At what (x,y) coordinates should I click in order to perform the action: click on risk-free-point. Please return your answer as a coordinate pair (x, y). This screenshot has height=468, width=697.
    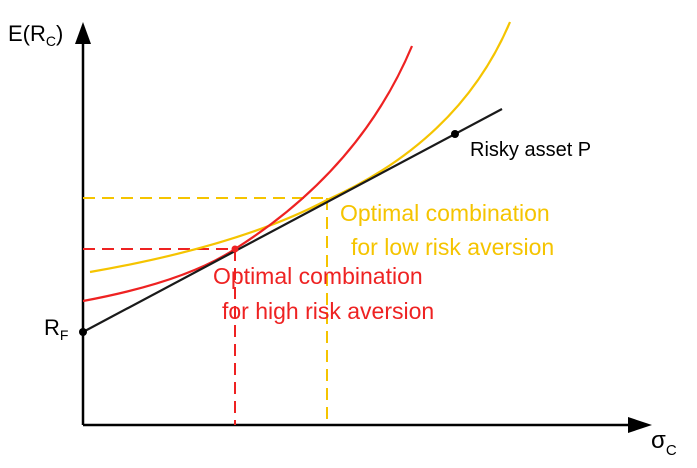
    Looking at the image, I should click on (83, 332).